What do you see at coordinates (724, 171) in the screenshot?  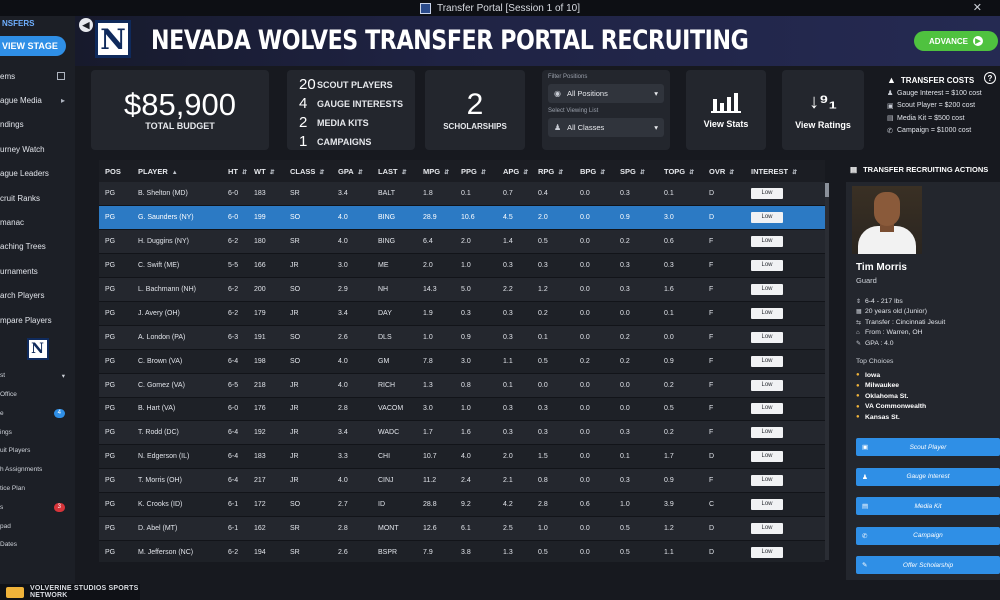 I see `column-header: OVR ⇵` at bounding box center [724, 171].